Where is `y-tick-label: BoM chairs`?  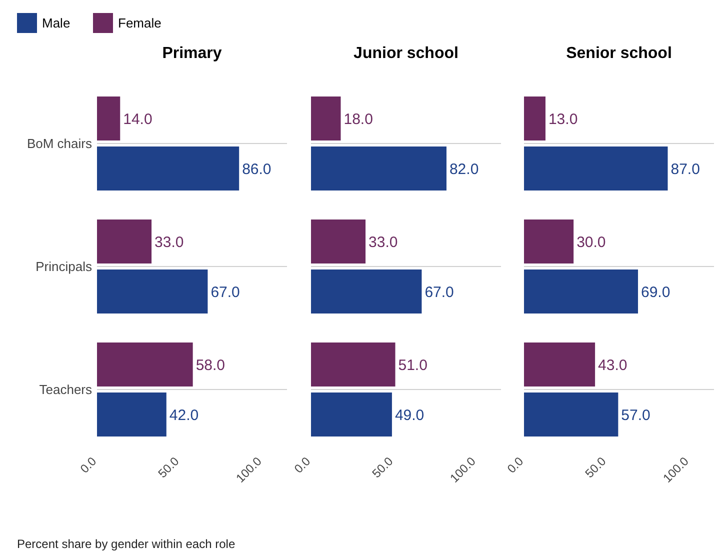
y-tick-label: BoM chairs is located at coordinates (59, 144).